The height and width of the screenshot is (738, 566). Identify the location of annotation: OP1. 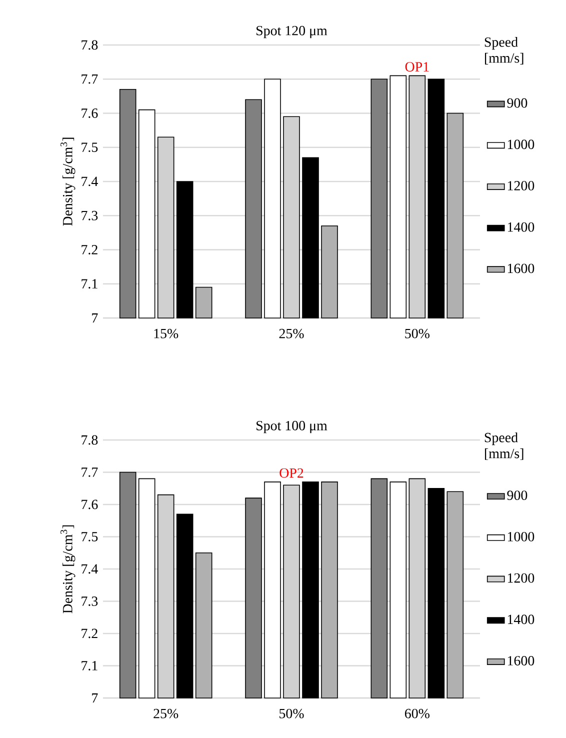
(417, 67).